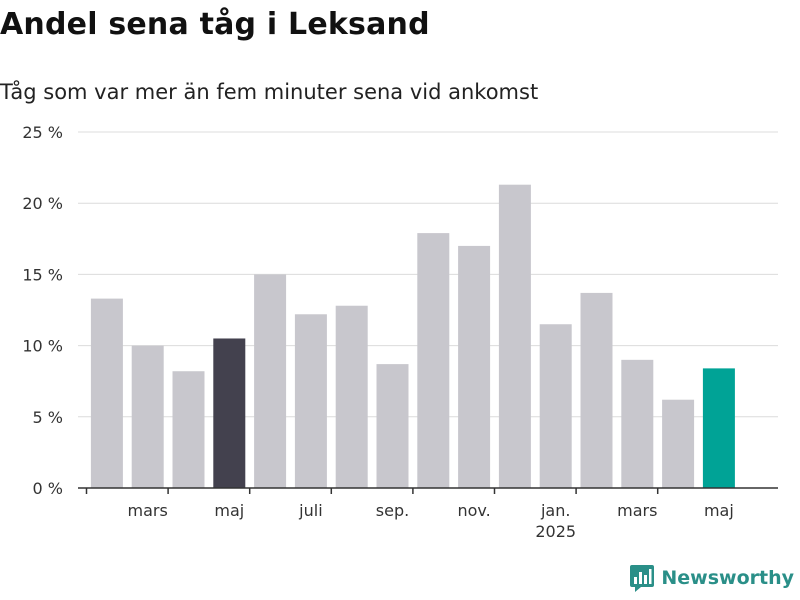  What do you see at coordinates (42, 203) in the screenshot?
I see `y-tick-label: 20 %` at bounding box center [42, 203].